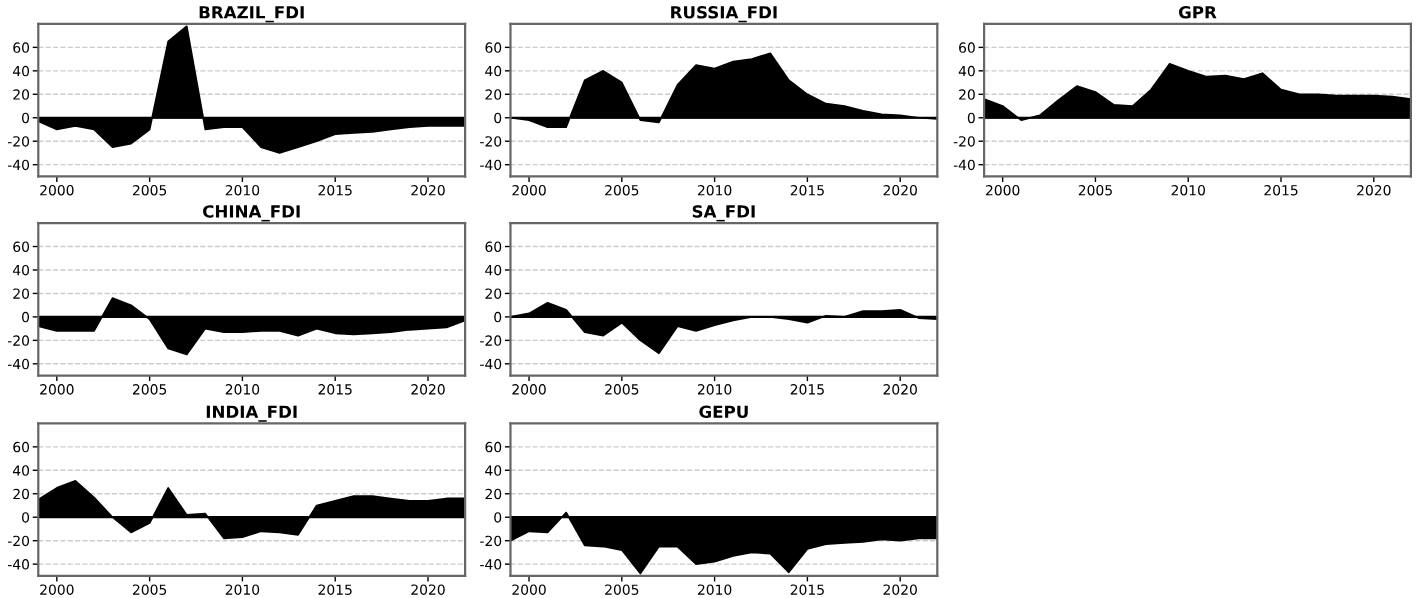 This screenshot has height=598, width=1418. What do you see at coordinates (251, 213) in the screenshot?
I see `chart-title: CHINA_FDI` at bounding box center [251, 213].